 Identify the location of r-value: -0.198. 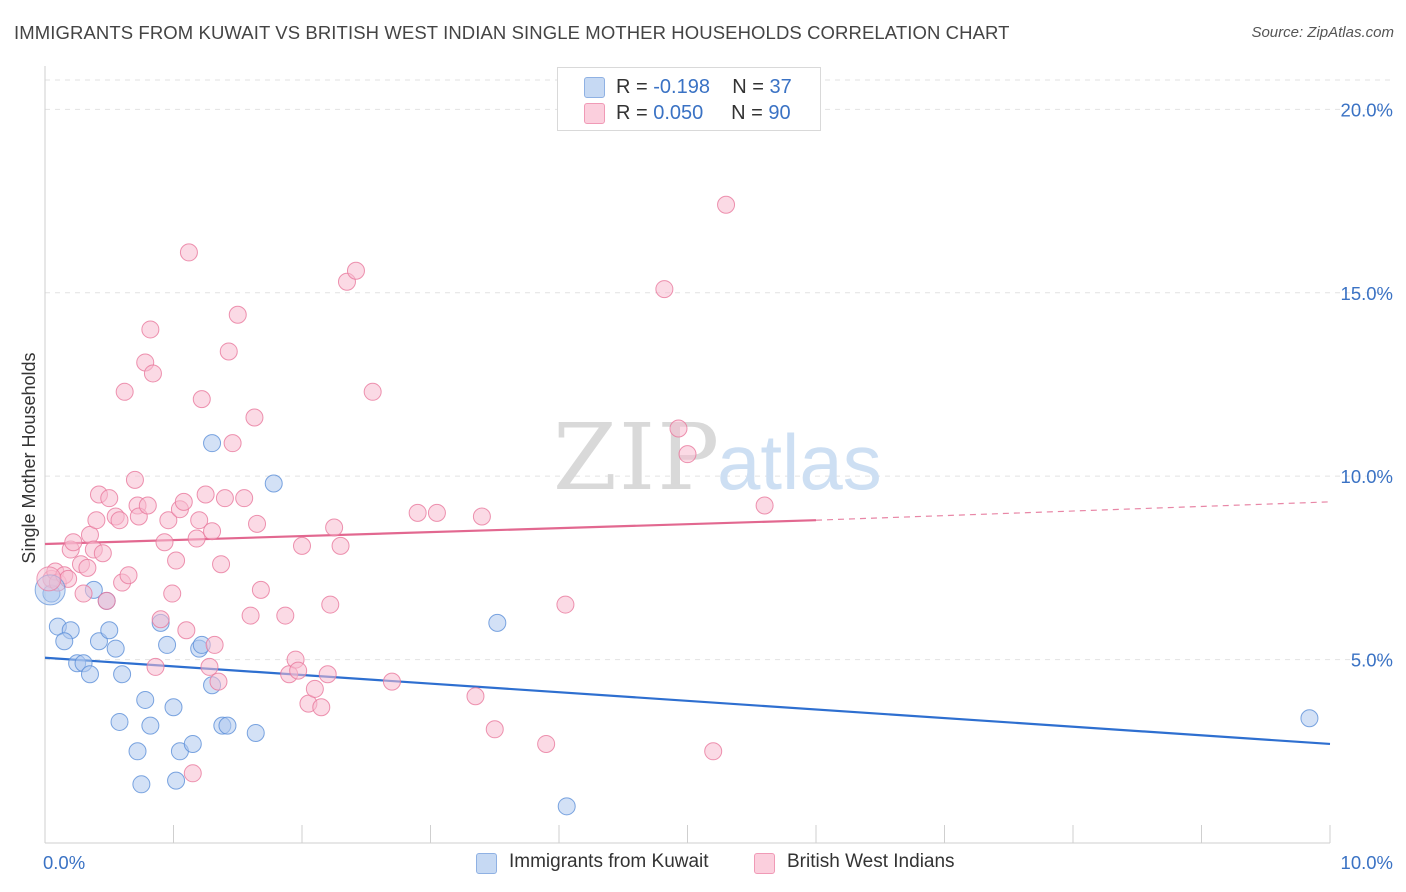
(681, 87).